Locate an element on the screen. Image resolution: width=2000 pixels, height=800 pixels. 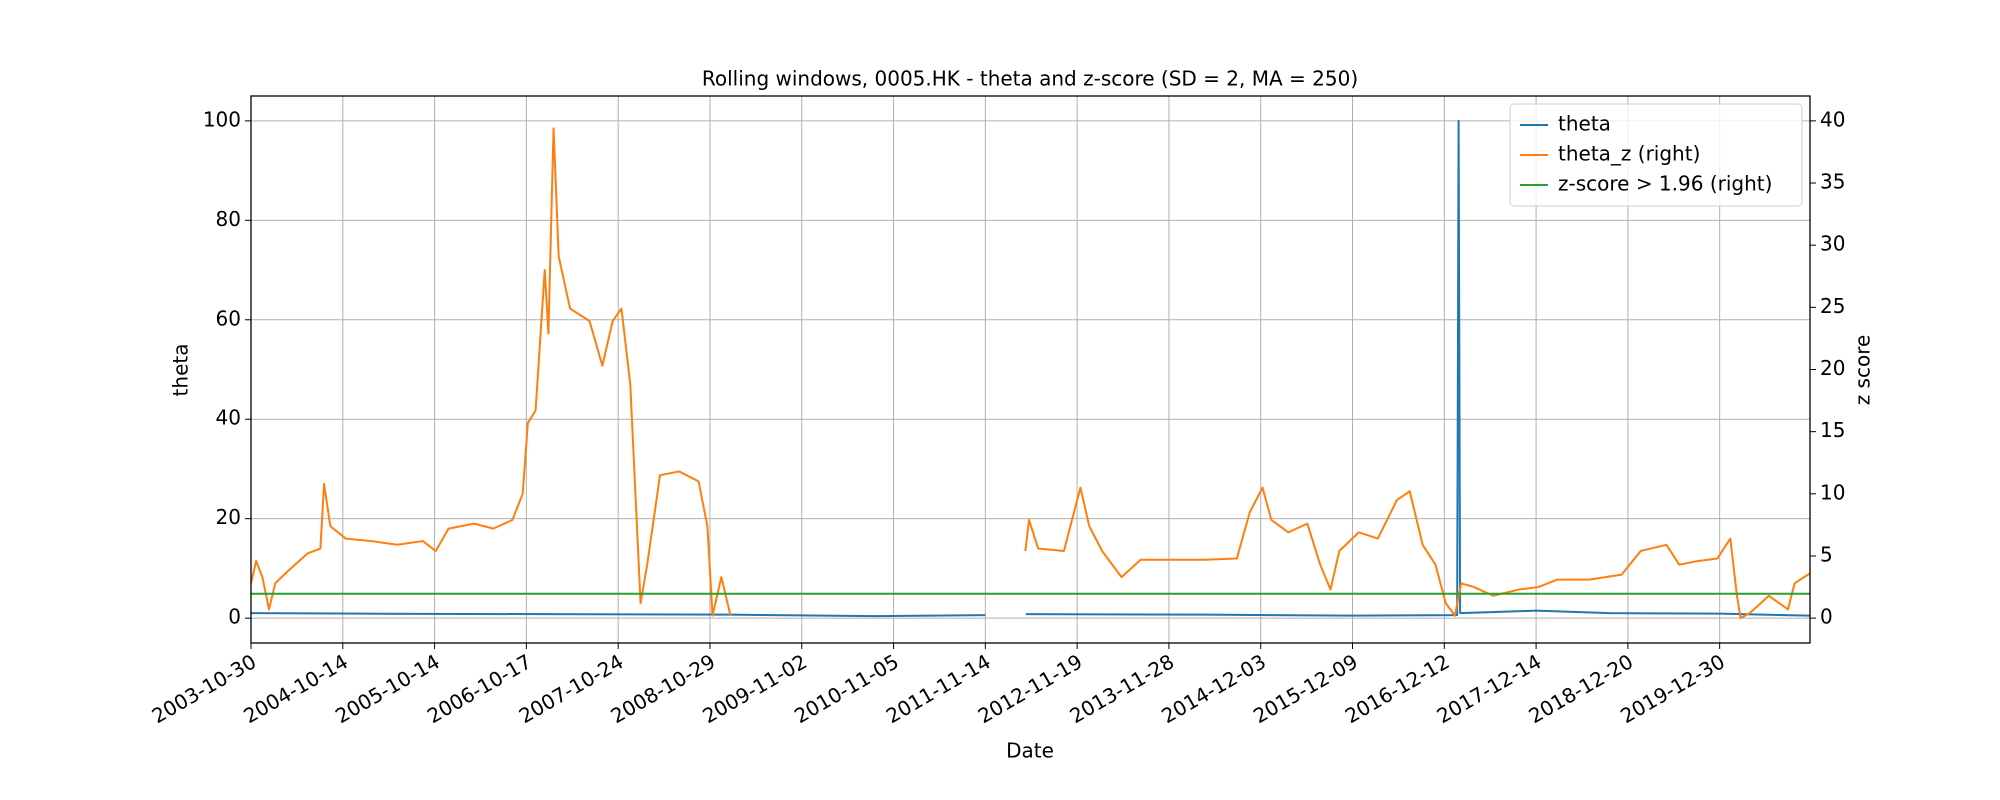
y2-tick-label: 20 is located at coordinates (1832, 368).